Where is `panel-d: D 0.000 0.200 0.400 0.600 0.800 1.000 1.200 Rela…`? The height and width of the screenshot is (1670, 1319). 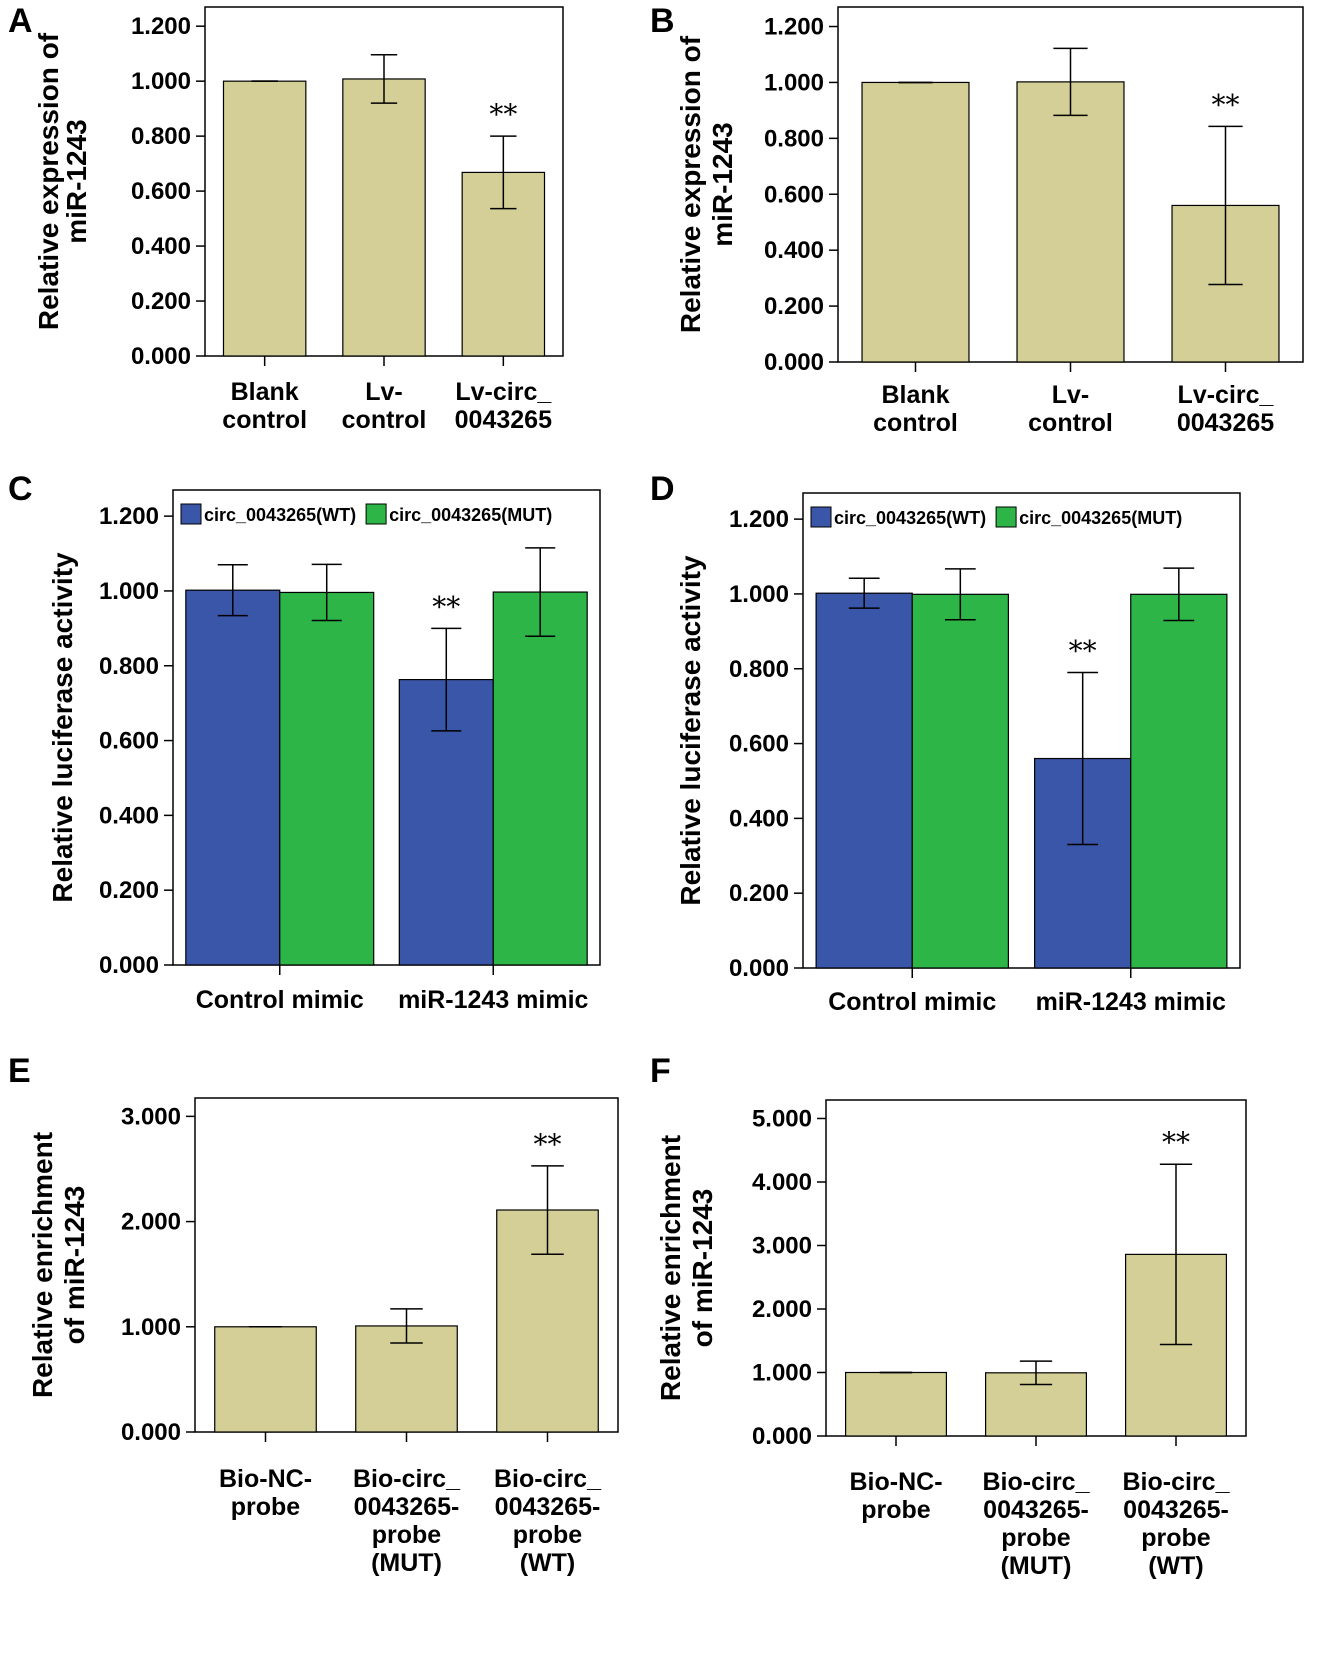 panel-d: D 0.000 0.200 0.400 0.600 0.800 1.000 1.200 Rela… is located at coordinates (945, 743).